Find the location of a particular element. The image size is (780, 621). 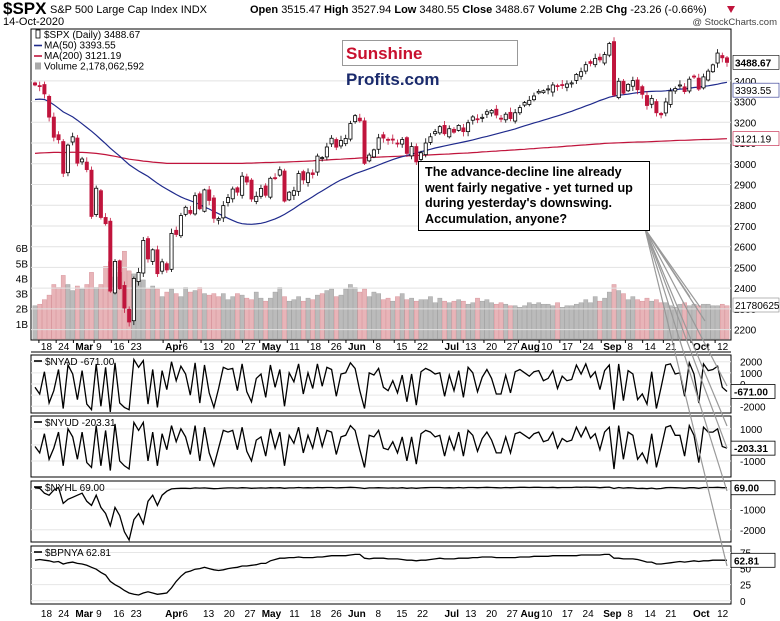

panel-frame-nyhl is located at coordinates (381, 511).